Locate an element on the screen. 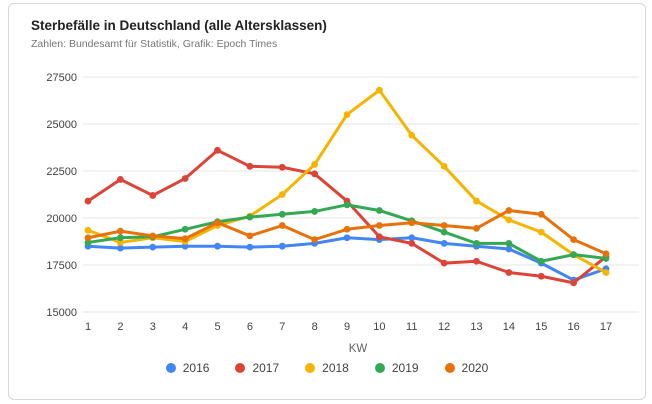  legend-label-2016: 2016 is located at coordinates (196, 368).